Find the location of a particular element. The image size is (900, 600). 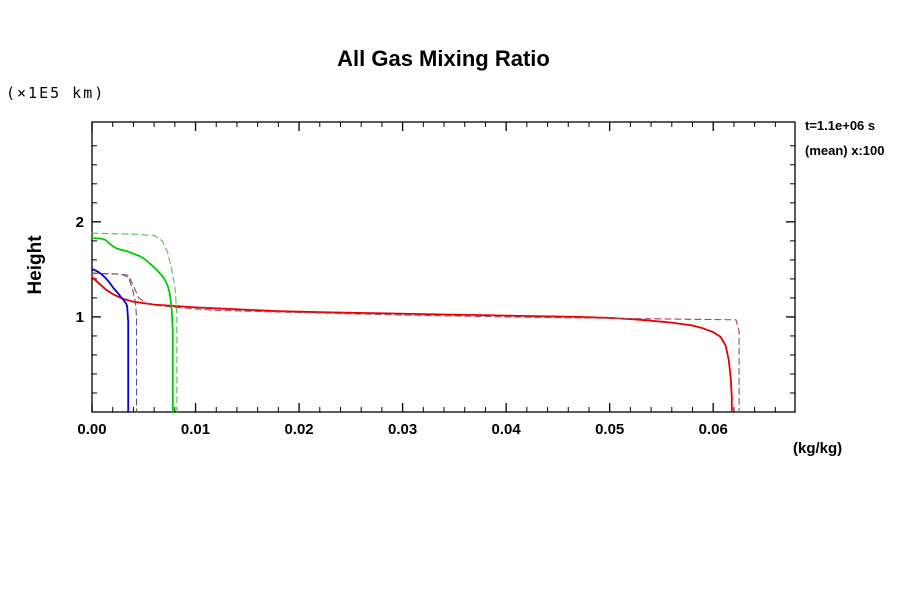

x-tick-label: 0.02 is located at coordinates (298, 429).